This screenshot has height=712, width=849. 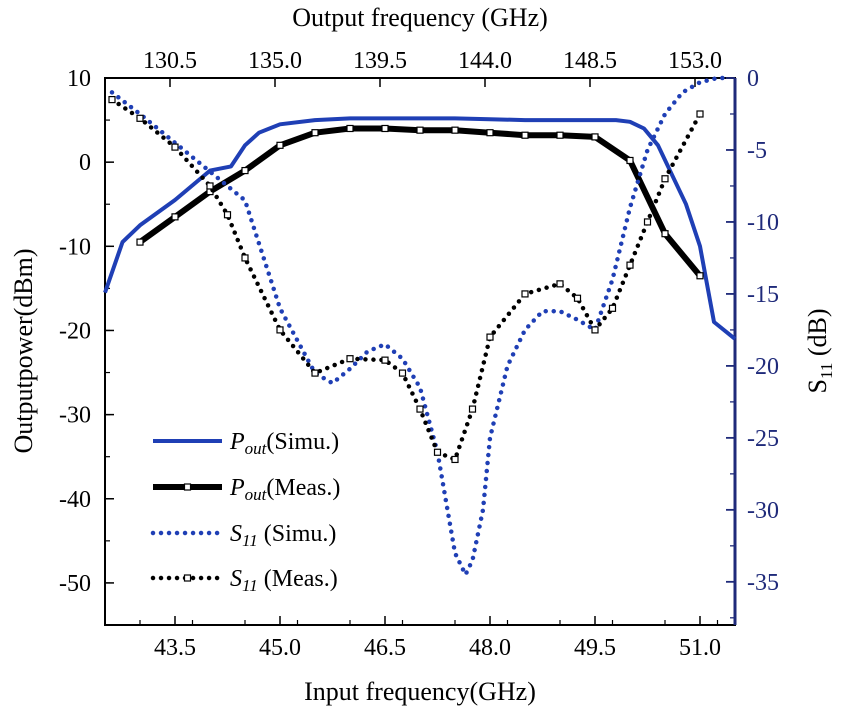 I want to click on left-tick-label: -40, so click(x=75, y=500).